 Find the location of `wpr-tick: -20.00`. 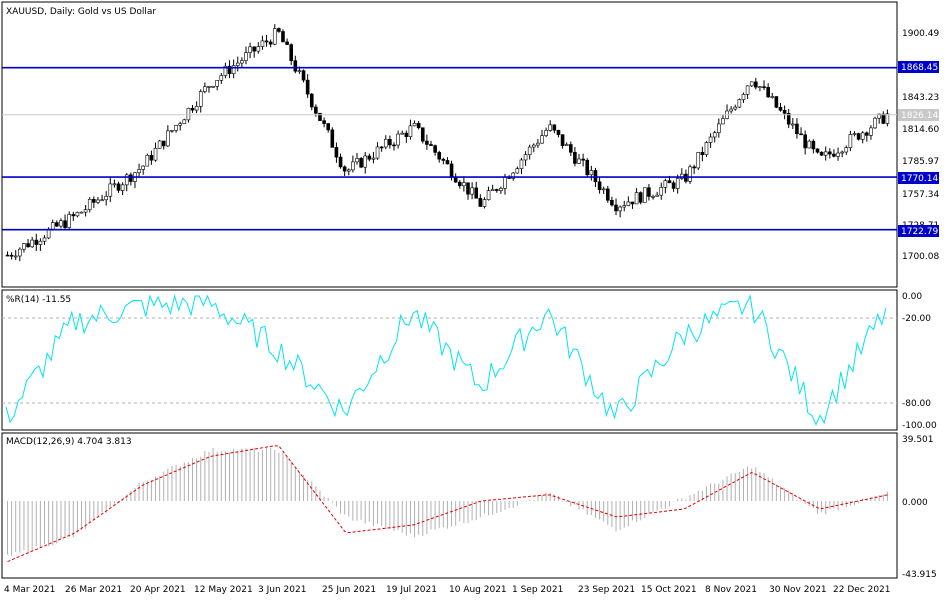

wpr-tick: -20.00 is located at coordinates (916, 319).